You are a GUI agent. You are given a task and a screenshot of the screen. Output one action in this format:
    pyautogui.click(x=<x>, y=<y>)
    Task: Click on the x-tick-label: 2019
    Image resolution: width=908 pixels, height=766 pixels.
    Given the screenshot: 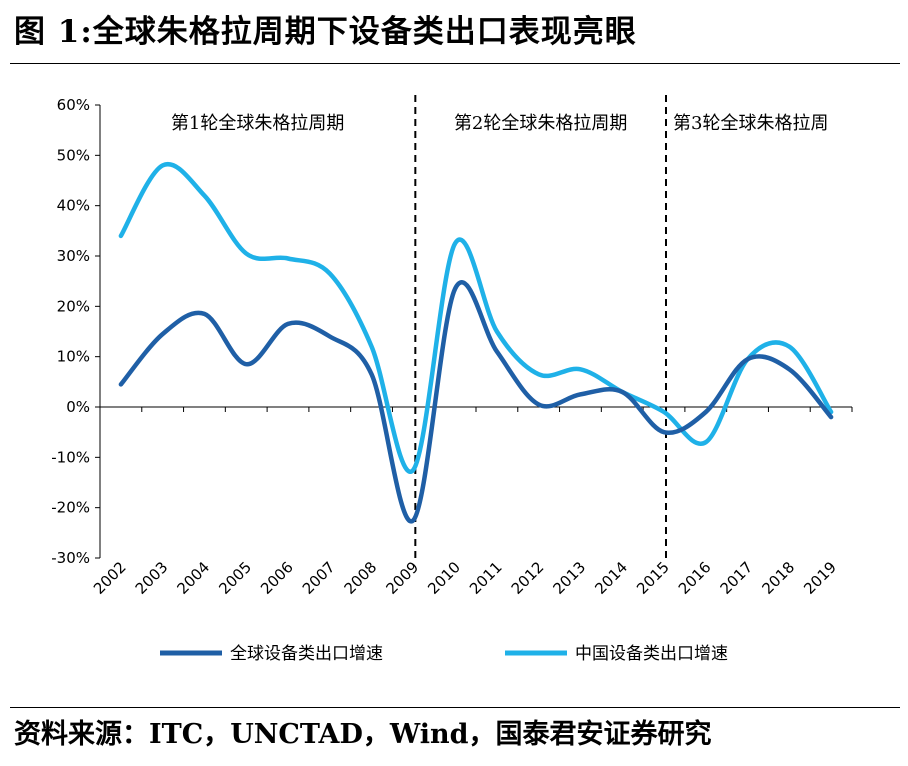 What is the action you would take?
    pyautogui.click(x=820, y=578)
    